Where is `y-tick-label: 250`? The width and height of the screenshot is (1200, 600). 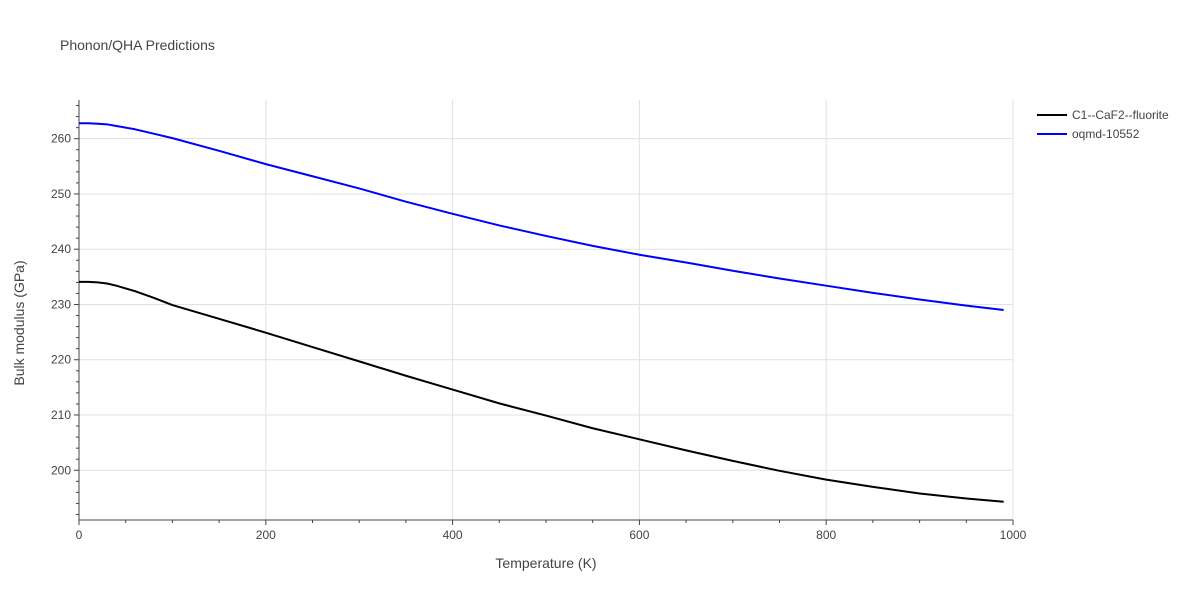
y-tick-label: 250 is located at coordinates (61, 194).